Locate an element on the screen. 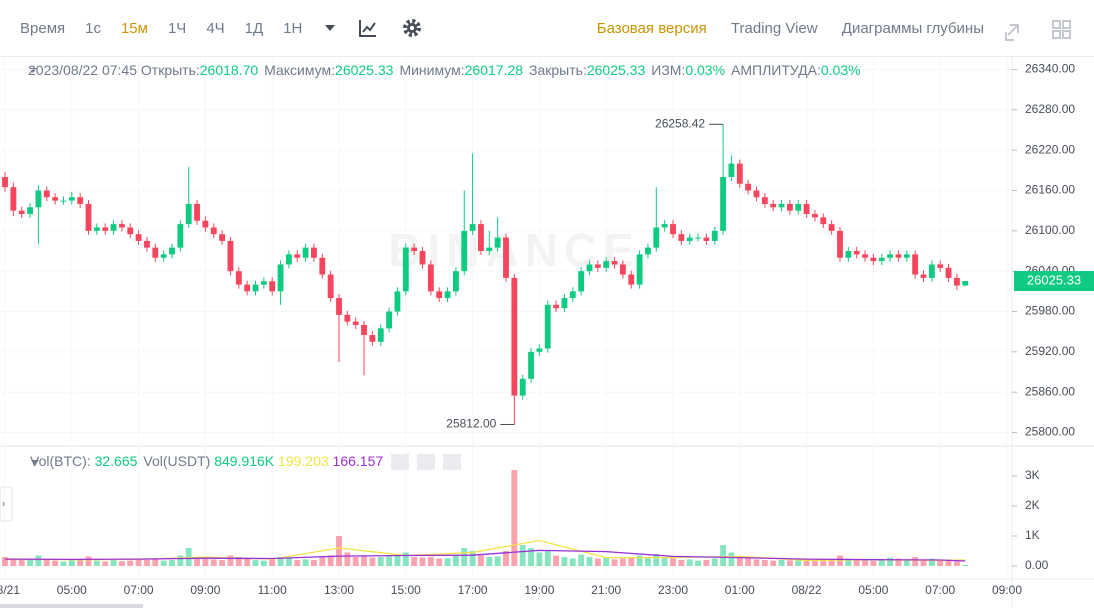 The height and width of the screenshot is (608, 1094). x-tick-label: 19:00 is located at coordinates (539, 590).